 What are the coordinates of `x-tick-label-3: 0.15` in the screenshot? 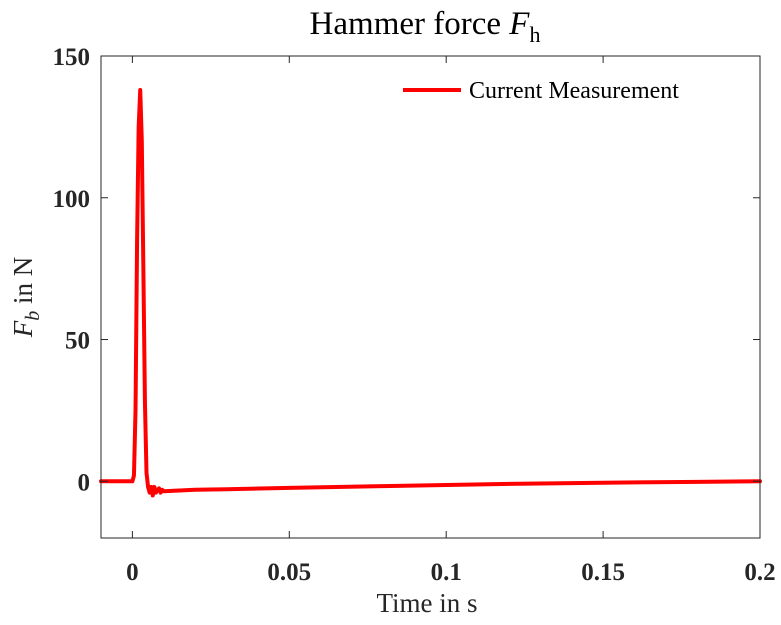 It's located at (603, 572).